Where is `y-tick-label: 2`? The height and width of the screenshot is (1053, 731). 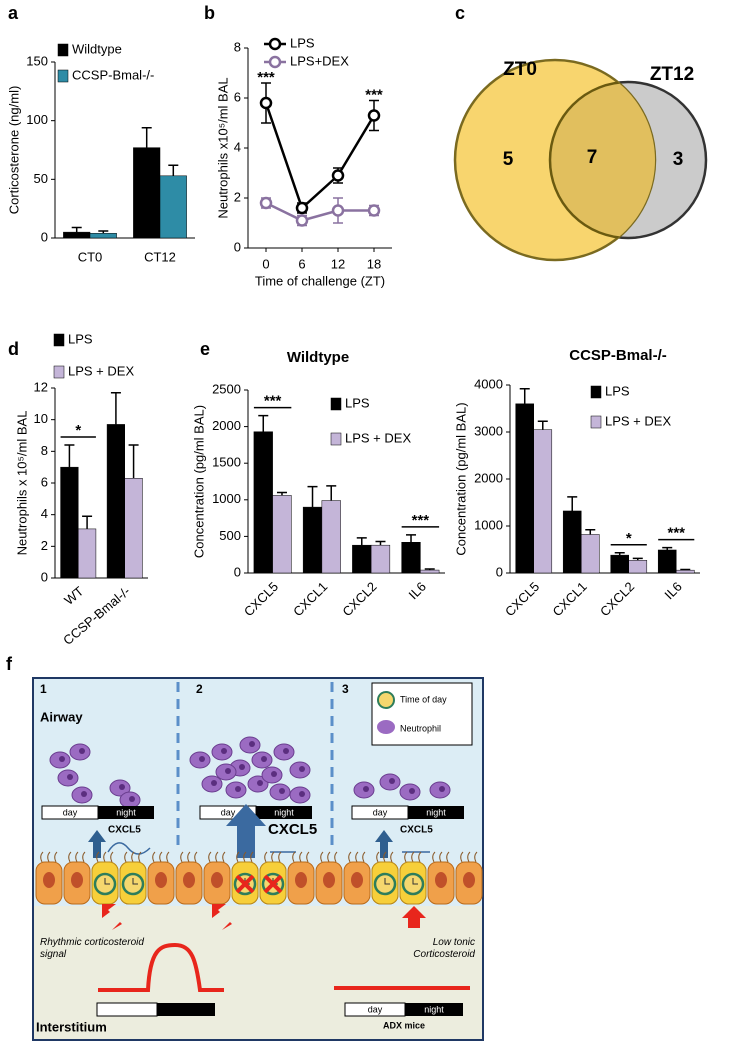
y-tick-label: 2 is located at coordinates (44, 545).